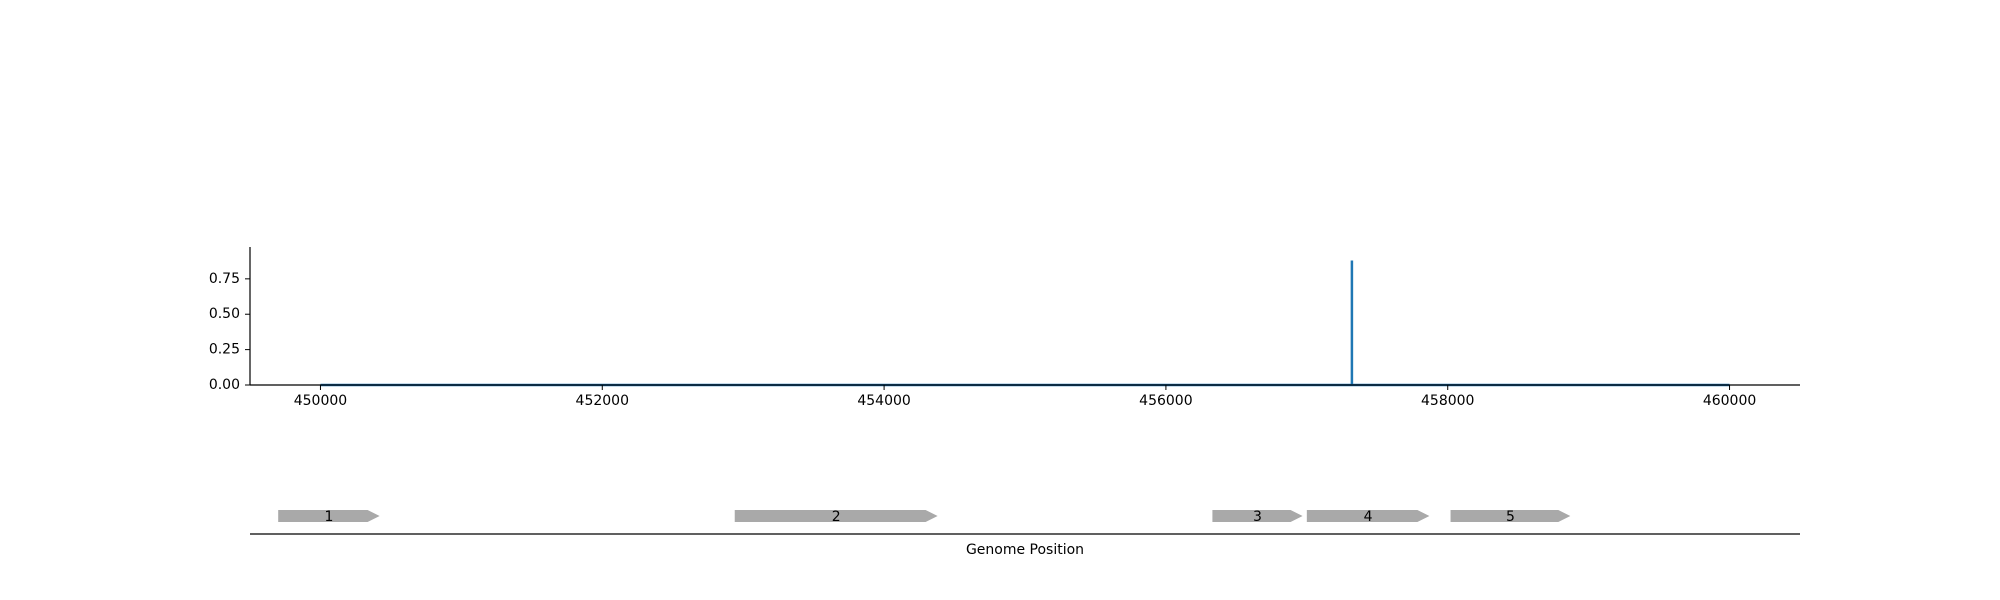 Image resolution: width=2000 pixels, height=600 pixels. I want to click on gene-label: 5, so click(1510, 517).